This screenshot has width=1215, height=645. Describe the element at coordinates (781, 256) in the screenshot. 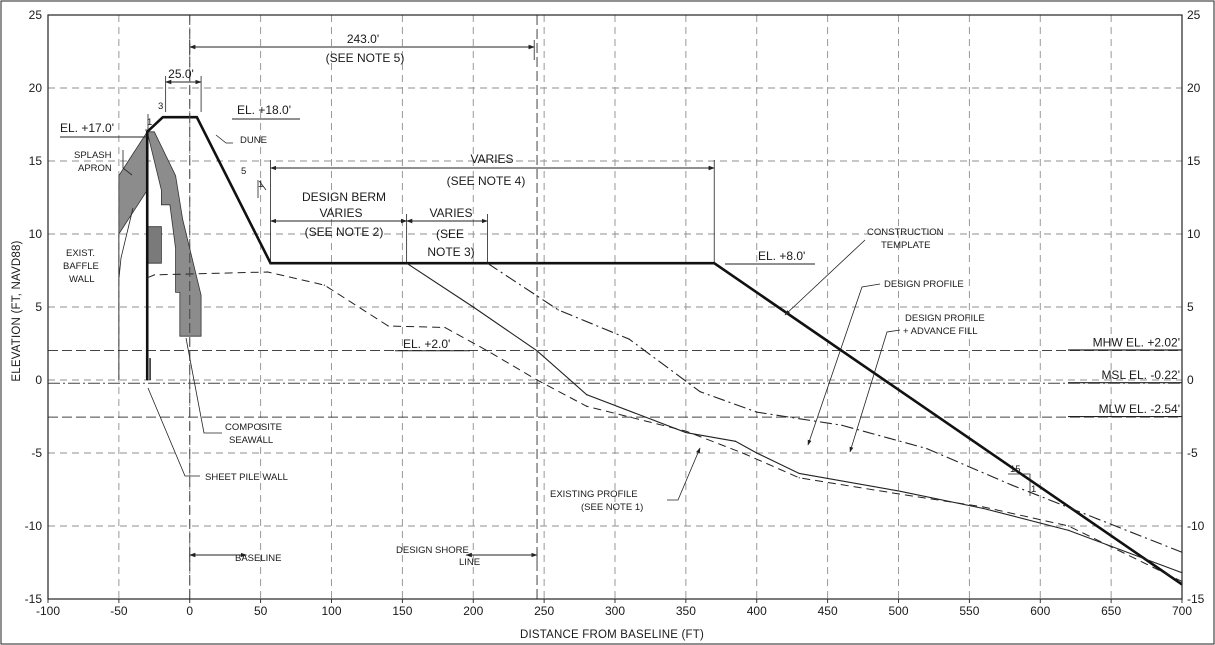

I see `el-8-label: EL. +8.0'` at that location.